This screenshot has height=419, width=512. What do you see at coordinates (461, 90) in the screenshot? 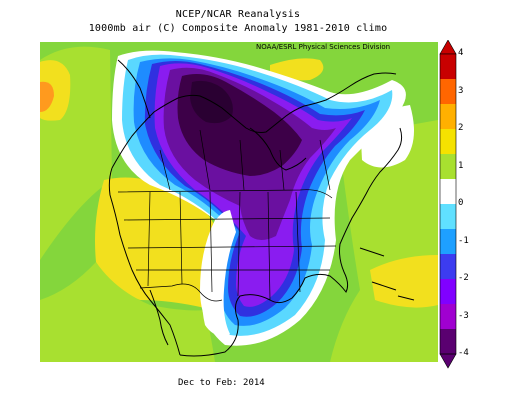
I see `scale-tick-label: 3` at bounding box center [461, 90].